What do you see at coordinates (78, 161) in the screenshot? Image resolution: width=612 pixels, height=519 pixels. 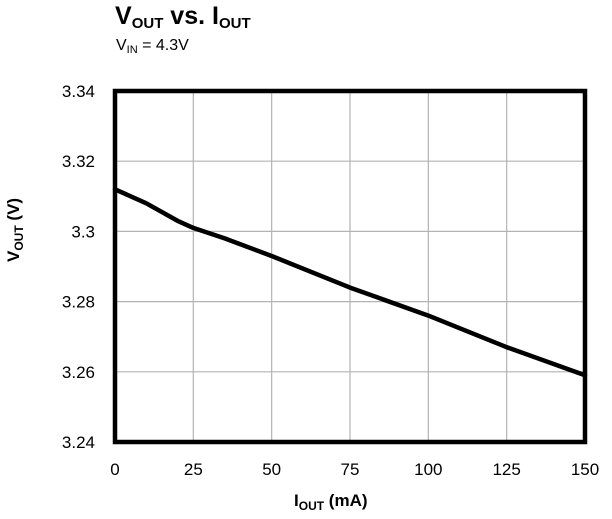 I see `y-tick-label: 3.32` at bounding box center [78, 161].